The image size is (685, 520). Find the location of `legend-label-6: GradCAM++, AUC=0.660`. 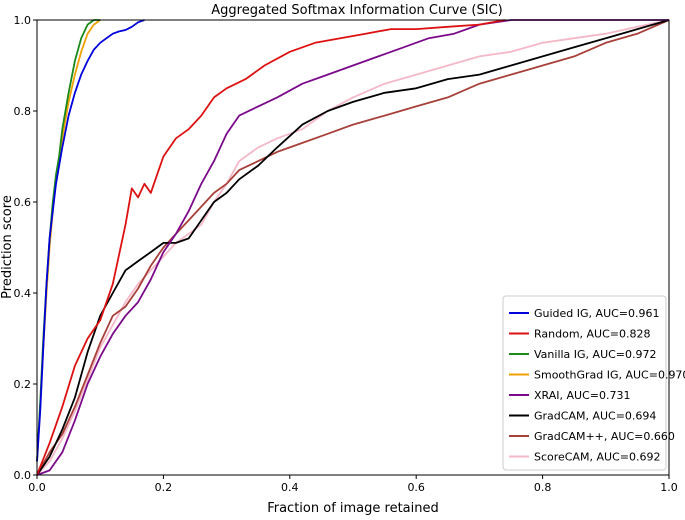

legend-label-6: GradCAM++, AUC=0.660 is located at coordinates (604, 436).